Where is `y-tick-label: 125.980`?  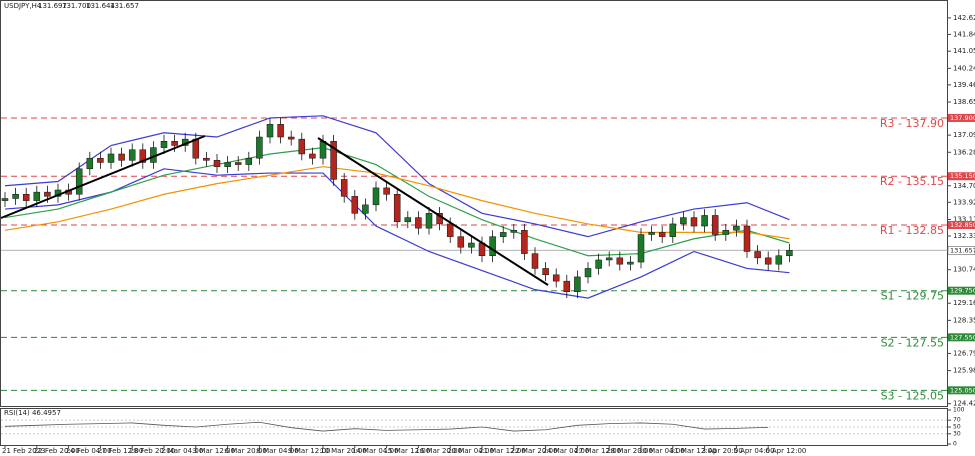
y-tick-label: 125.980 is located at coordinates (964, 371).